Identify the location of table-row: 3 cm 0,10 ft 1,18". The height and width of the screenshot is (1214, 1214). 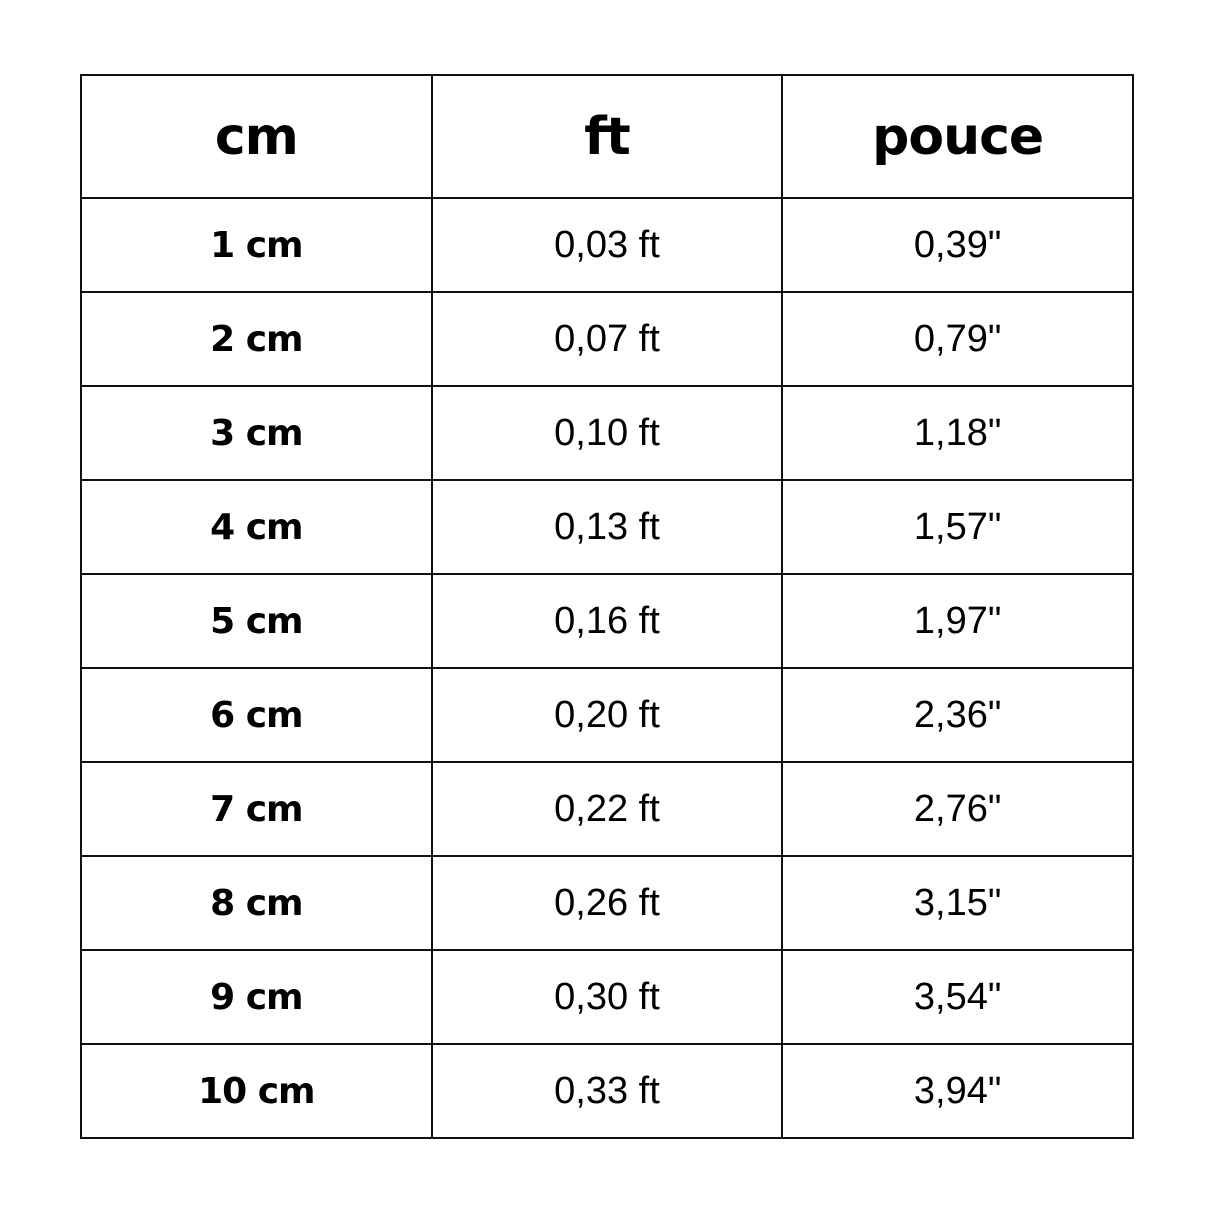
(607, 433).